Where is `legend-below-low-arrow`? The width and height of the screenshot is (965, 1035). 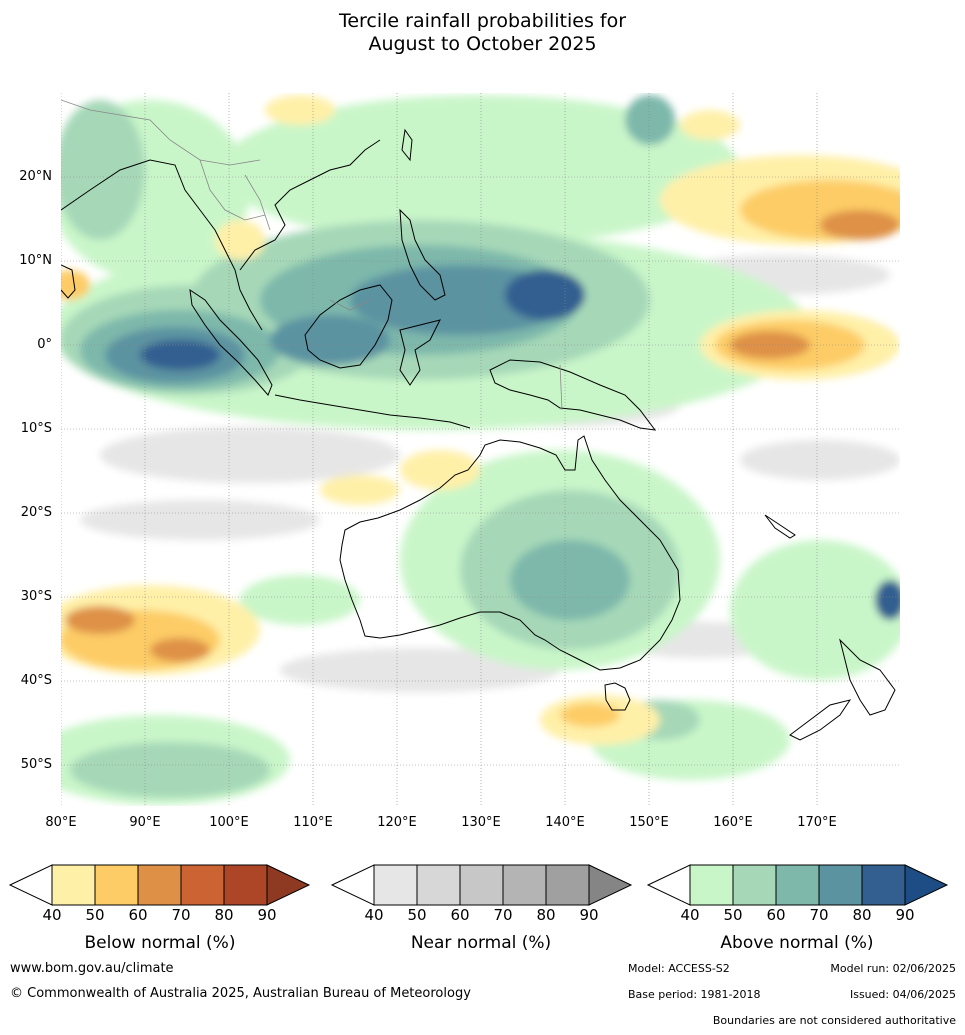 legend-below-low-arrow is located at coordinates (30, 885).